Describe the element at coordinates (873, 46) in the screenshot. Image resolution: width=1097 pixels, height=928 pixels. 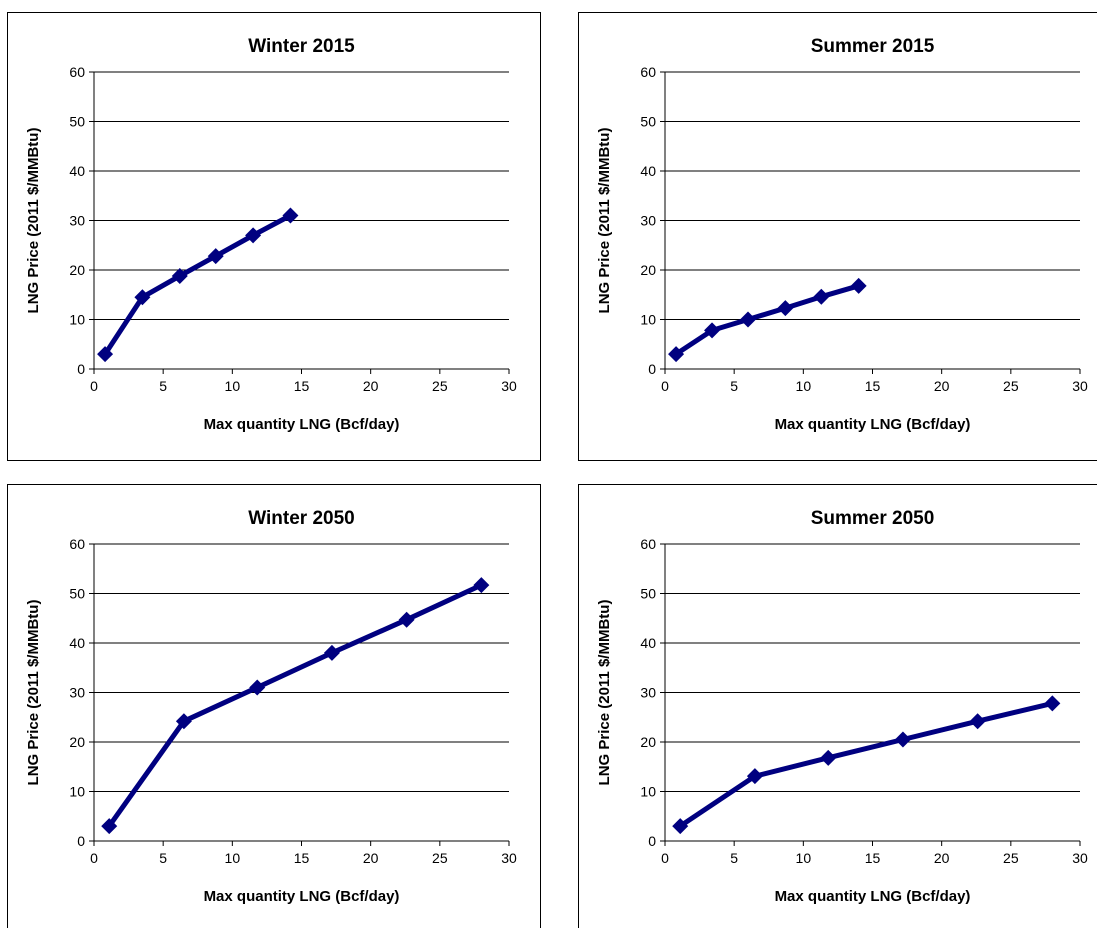
I see `chart-title: Summer 2015` at that location.